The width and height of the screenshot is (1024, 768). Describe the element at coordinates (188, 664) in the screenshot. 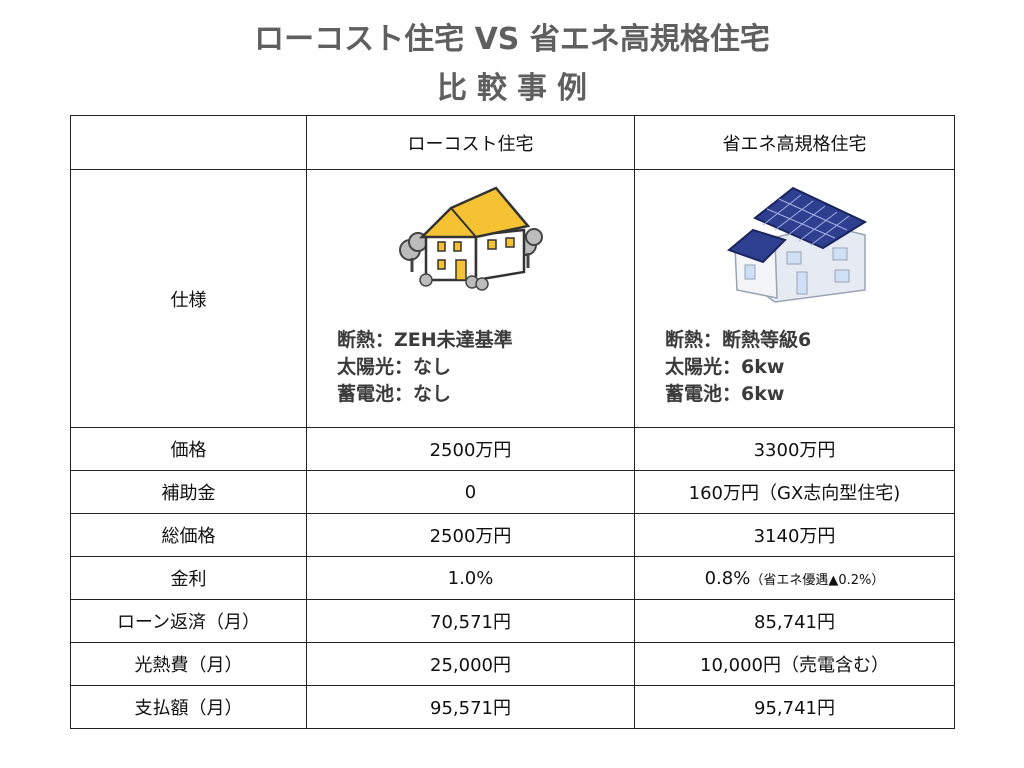

I see `row-label-utility: 光熱費（月）` at that location.